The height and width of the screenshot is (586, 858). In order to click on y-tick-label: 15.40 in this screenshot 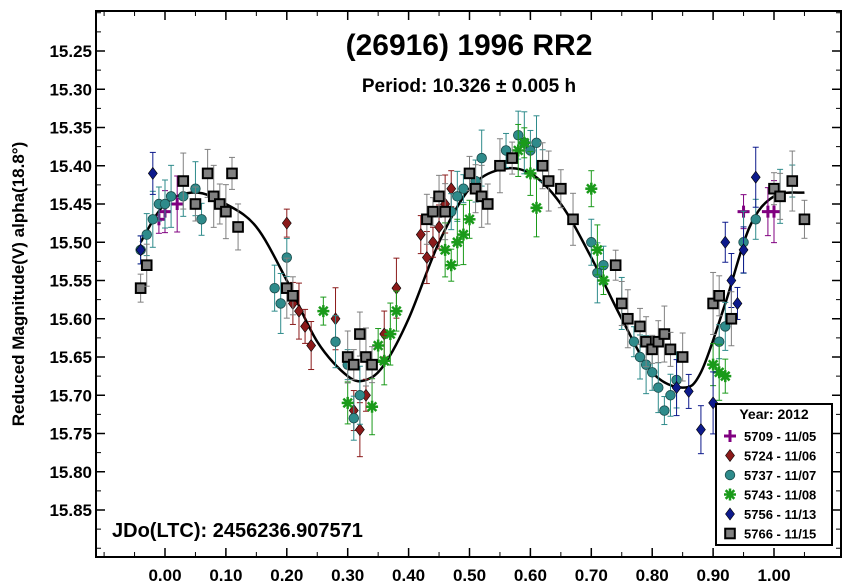, I will do `click(70, 166)`.